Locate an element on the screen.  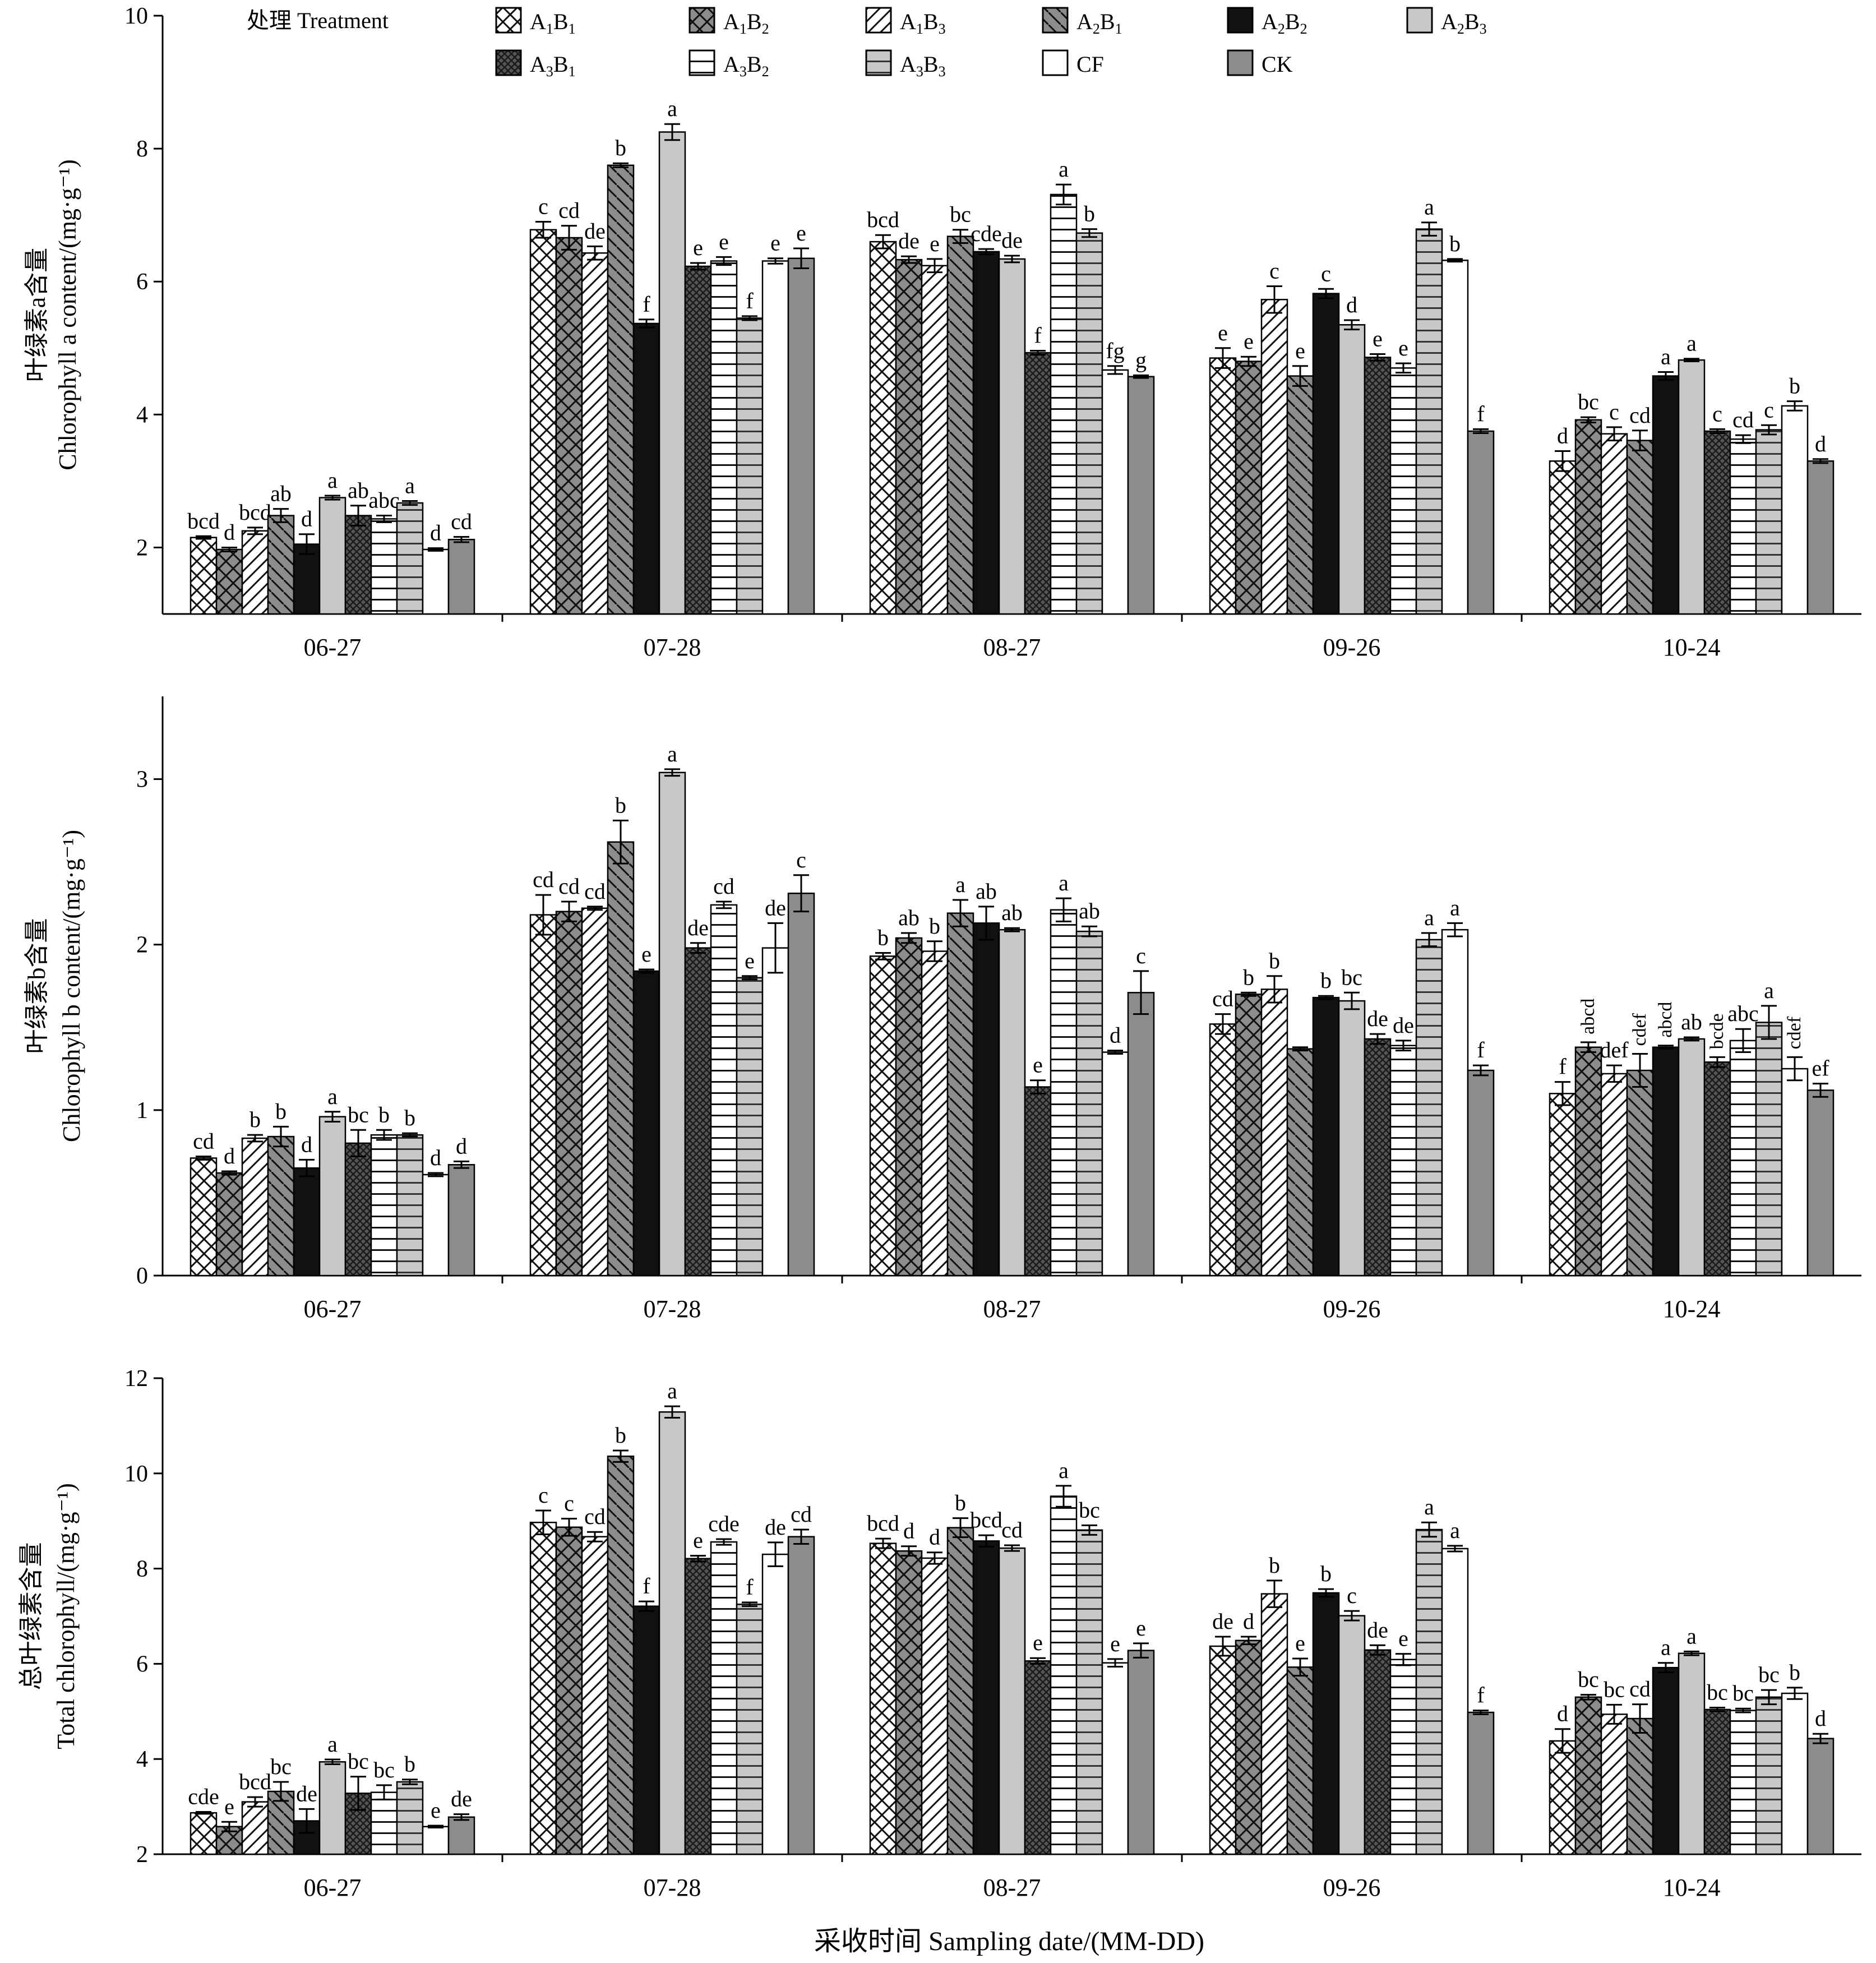
legend-title: 处理 Treatment is located at coordinates (318, 20).